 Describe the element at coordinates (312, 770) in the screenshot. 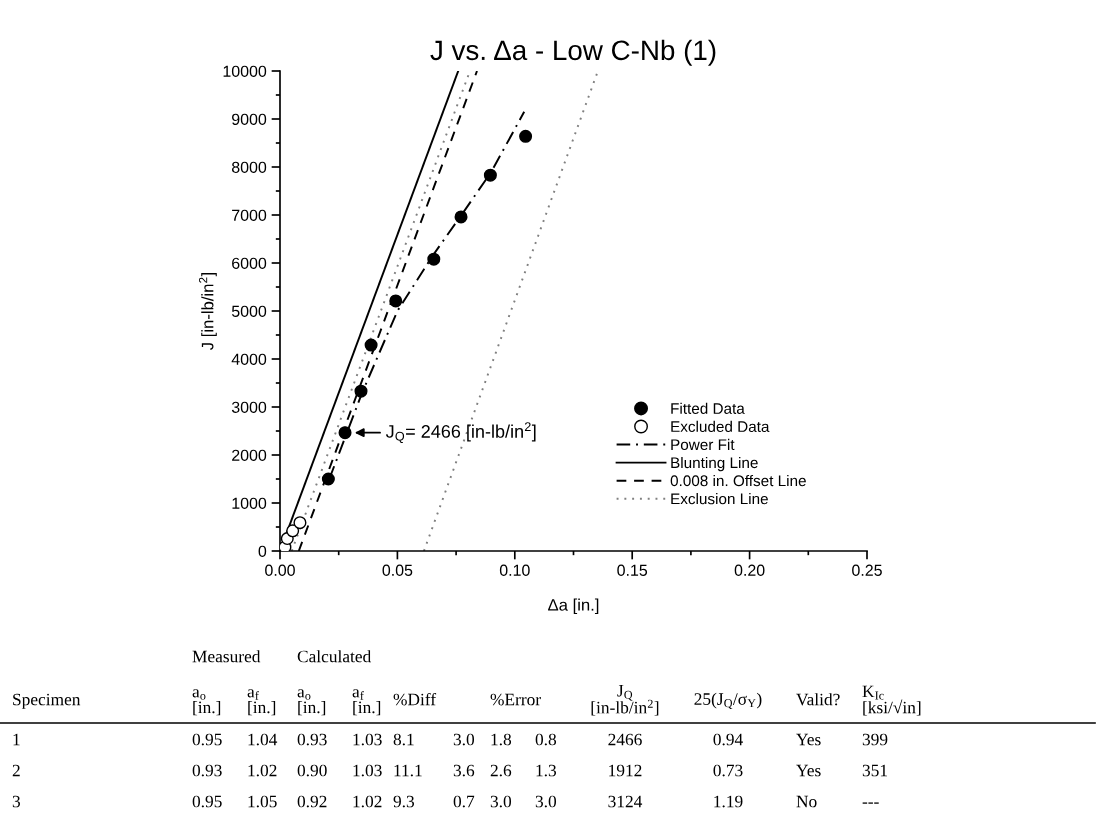

I see `text: 0.90` at that location.